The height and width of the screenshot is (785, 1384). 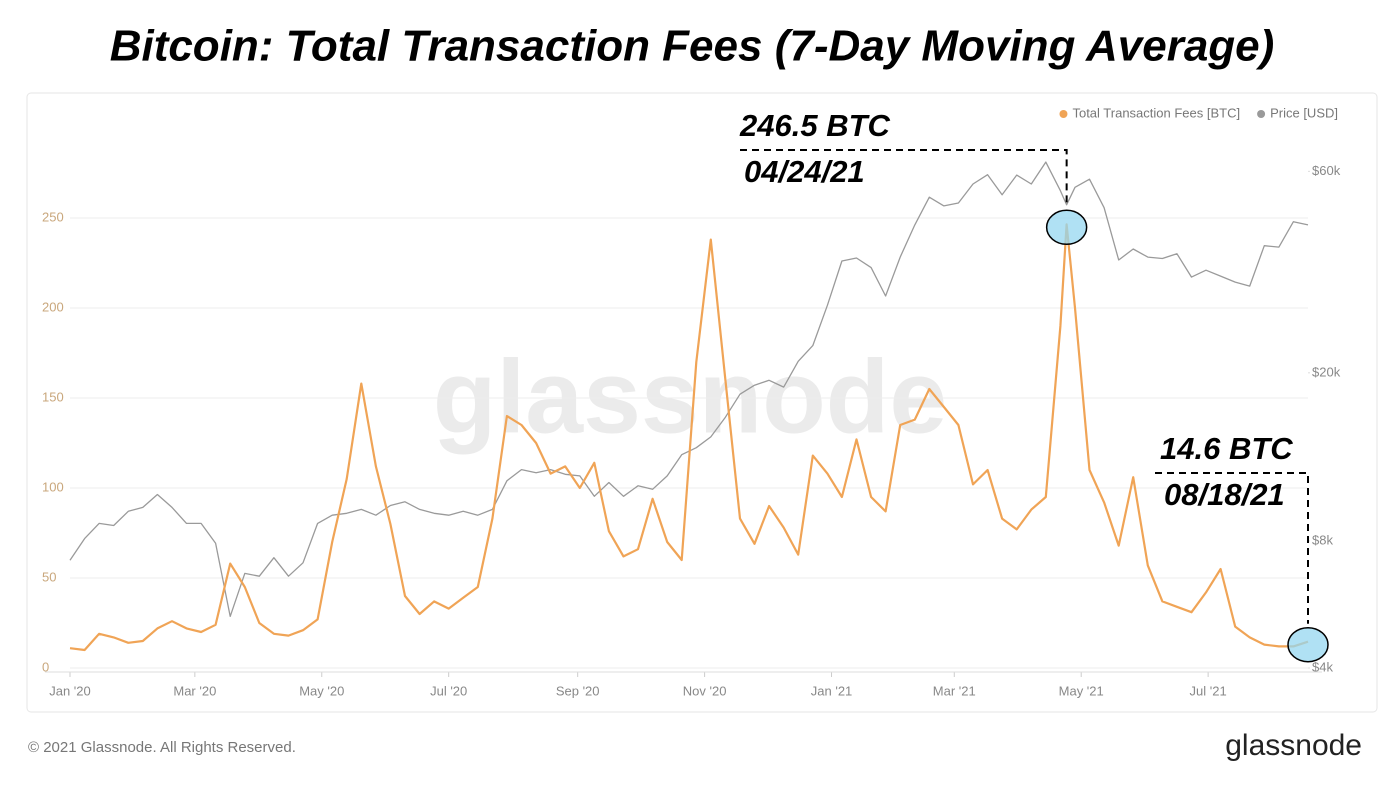 I want to click on x-tick-label: Mar '21, so click(x=954, y=690).